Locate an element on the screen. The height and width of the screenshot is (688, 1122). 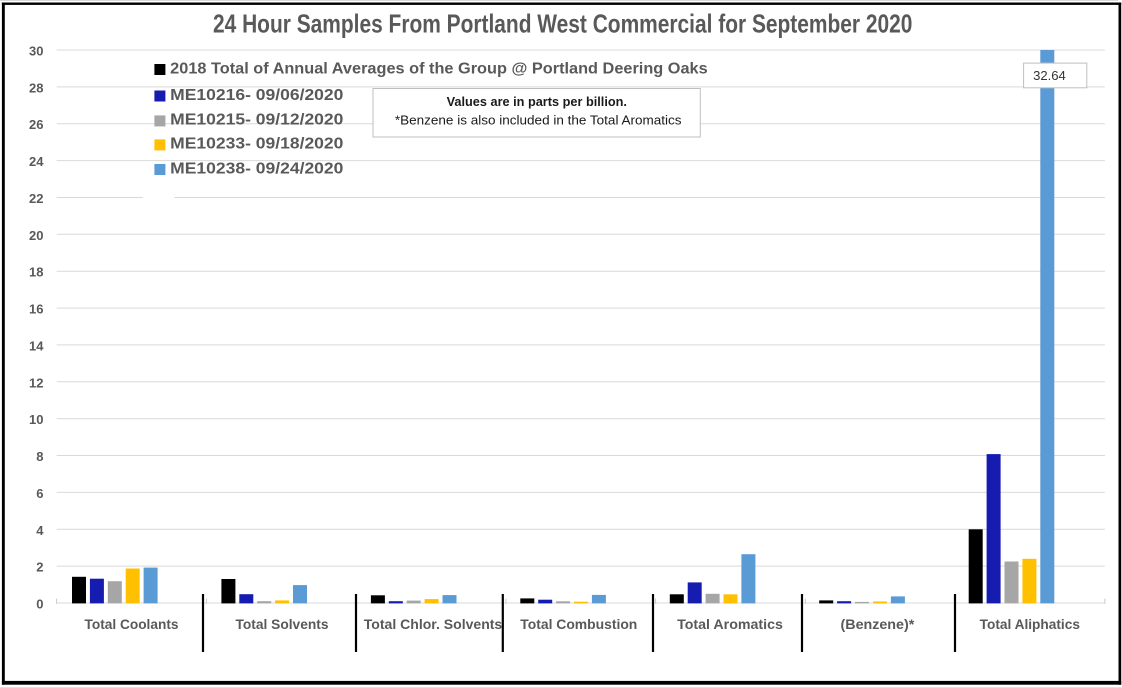
svg-text: (Benzene)* is located at coordinates (878, 625).